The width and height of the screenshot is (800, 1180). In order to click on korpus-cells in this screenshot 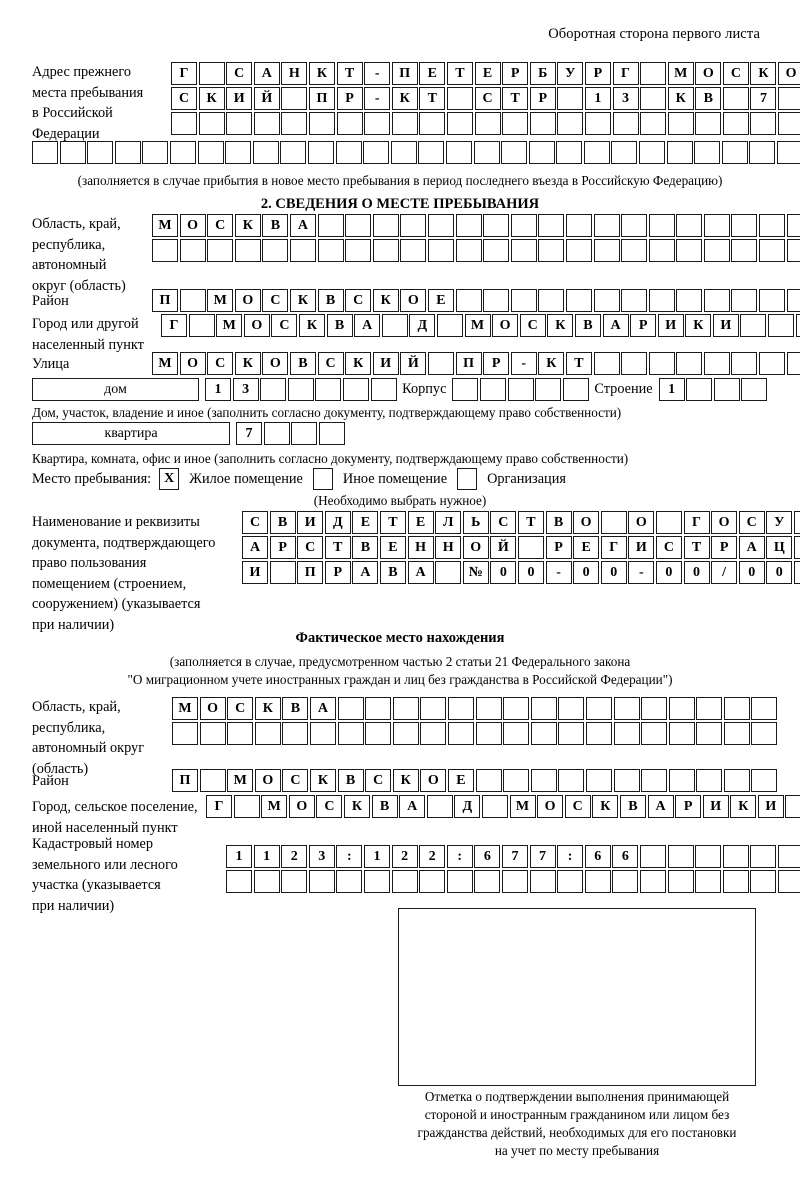, I will do `click(521, 389)`.